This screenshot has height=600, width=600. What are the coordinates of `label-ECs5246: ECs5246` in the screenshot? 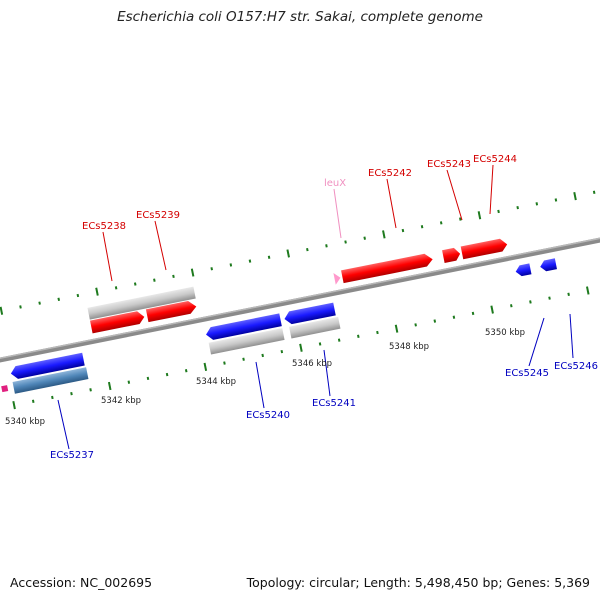 It's located at (576, 366).